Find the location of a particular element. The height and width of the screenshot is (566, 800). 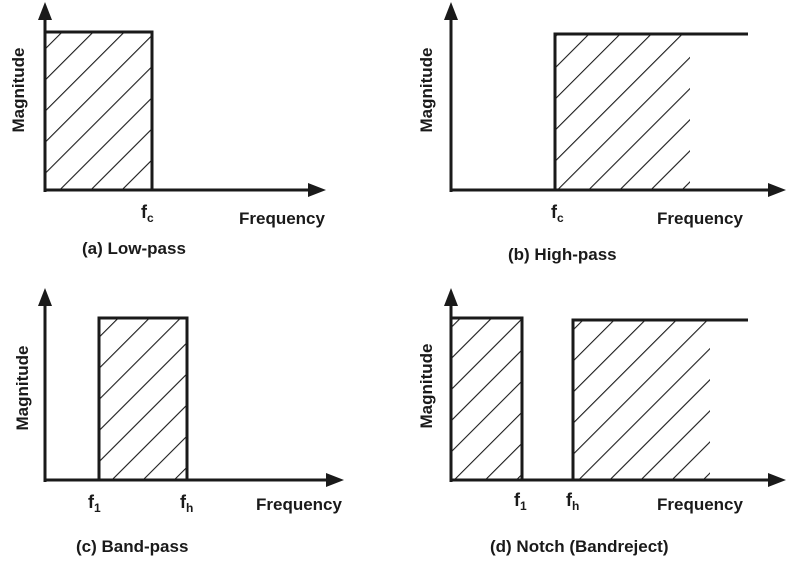

panel-caption: (d) Notch (Bandreject) is located at coordinates (579, 546).